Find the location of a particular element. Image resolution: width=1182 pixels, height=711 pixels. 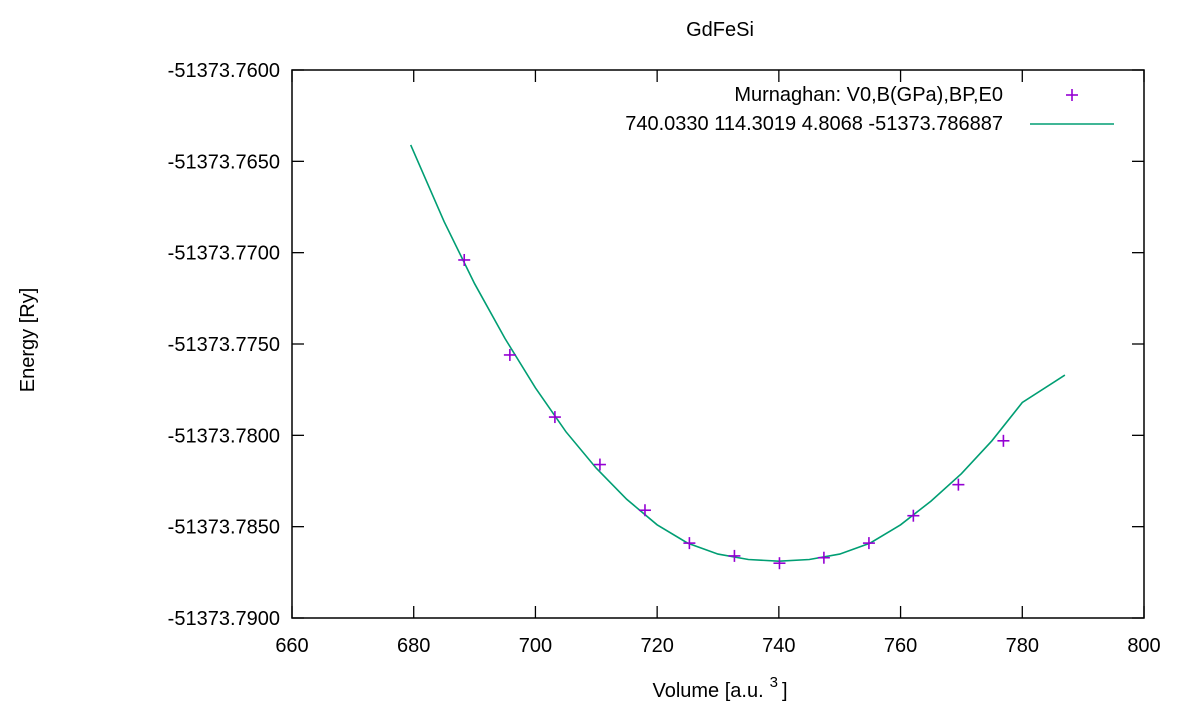

y-tick-label: -51373.7800 is located at coordinates (224, 436).